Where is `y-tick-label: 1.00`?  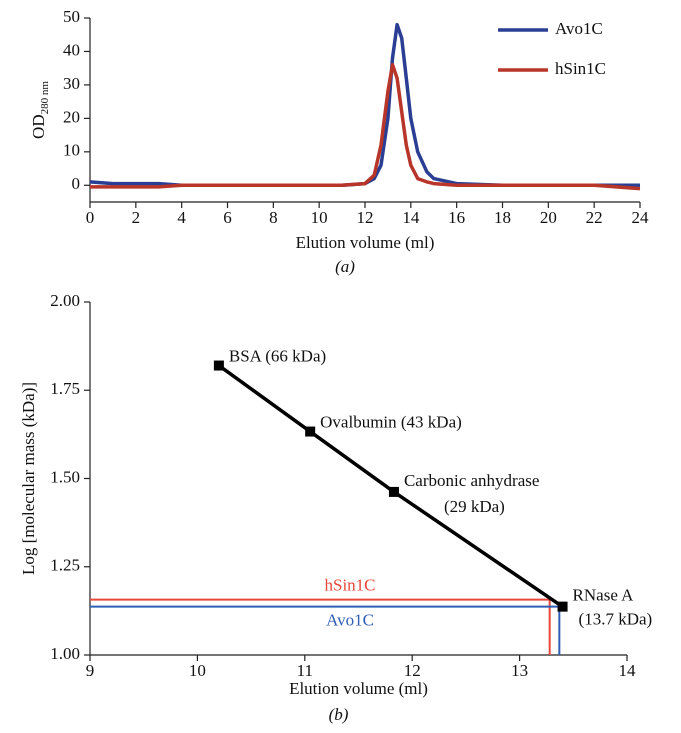
y-tick-label: 1.00 is located at coordinates (65, 653).